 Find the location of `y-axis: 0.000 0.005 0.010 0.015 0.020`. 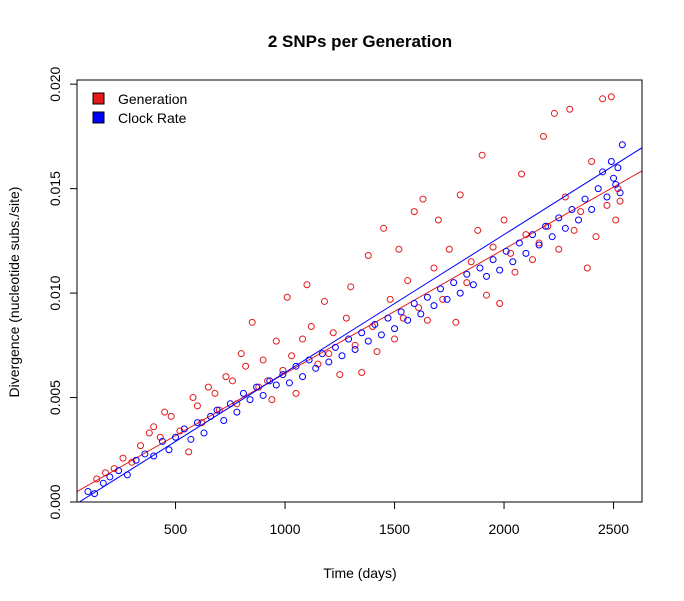

y-axis: 0.000 0.005 0.010 0.015 0.020 is located at coordinates (62, 293).